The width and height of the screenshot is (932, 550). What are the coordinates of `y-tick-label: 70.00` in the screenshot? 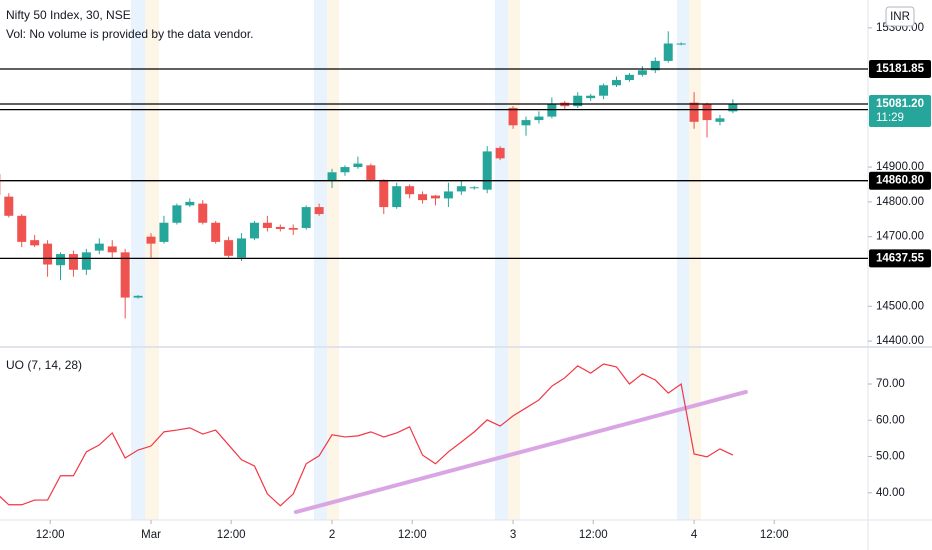 It's located at (890, 384).